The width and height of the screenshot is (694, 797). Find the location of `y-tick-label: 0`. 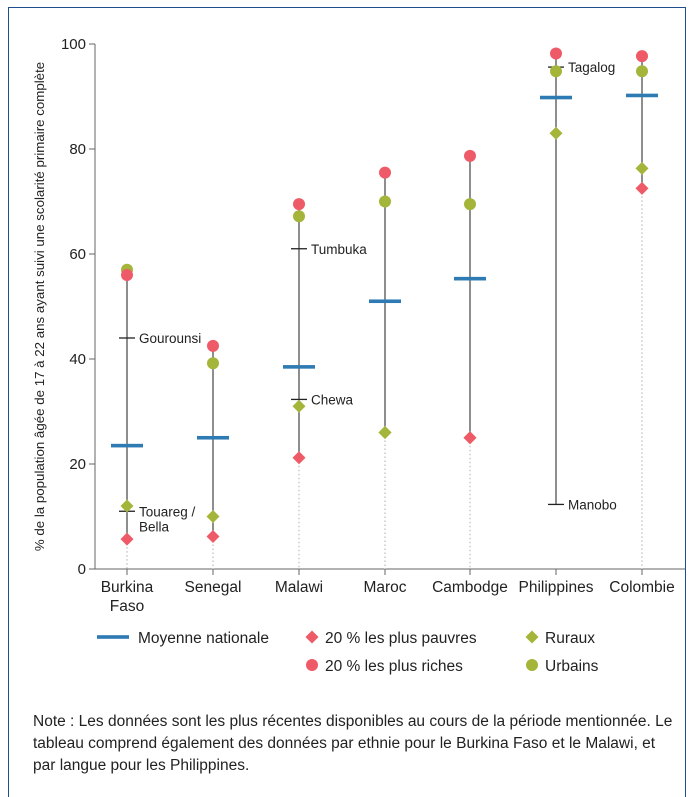

y-tick-label: 0 is located at coordinates (82, 569).